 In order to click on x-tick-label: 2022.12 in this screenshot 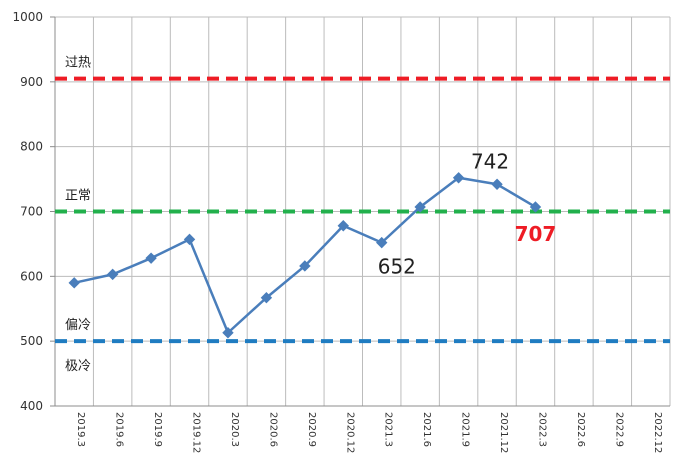, I will do `click(657, 432)`.